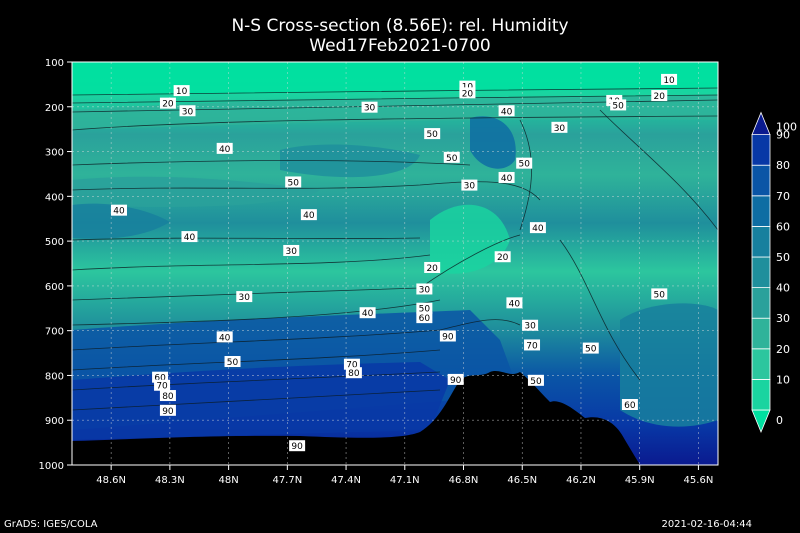 The height and width of the screenshot is (533, 800). I want to click on x-tick-label-9: 45.9N, so click(640, 480).